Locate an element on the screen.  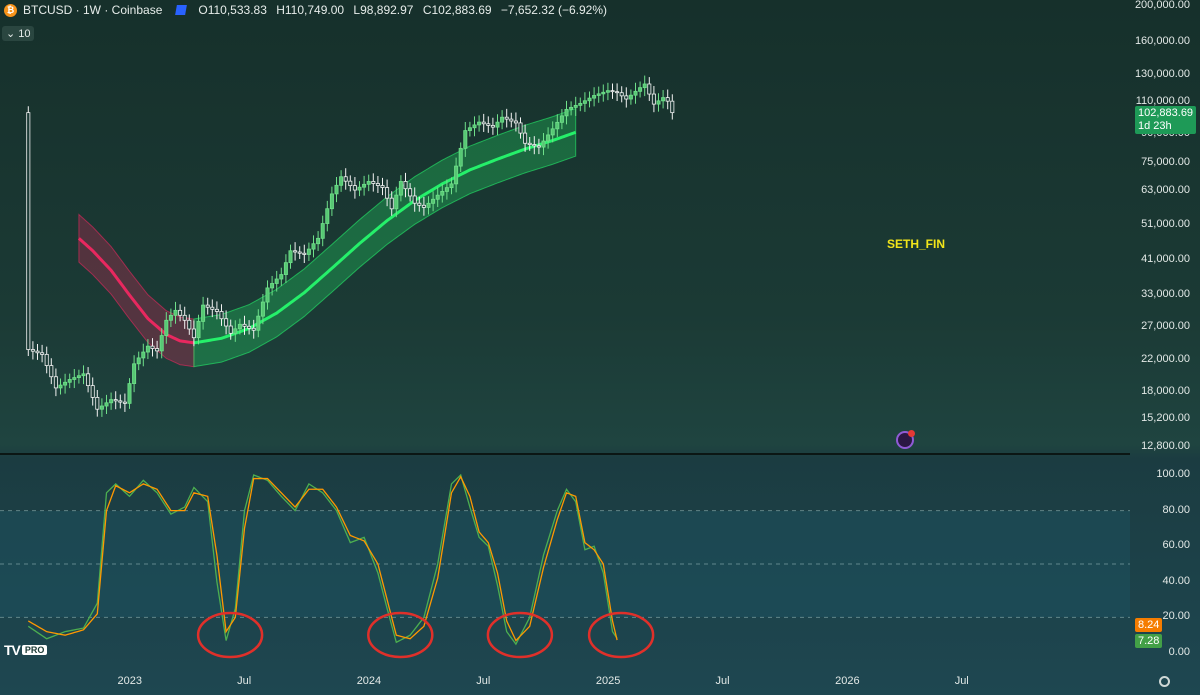
gear-icon is located at coordinates (1164, 681).